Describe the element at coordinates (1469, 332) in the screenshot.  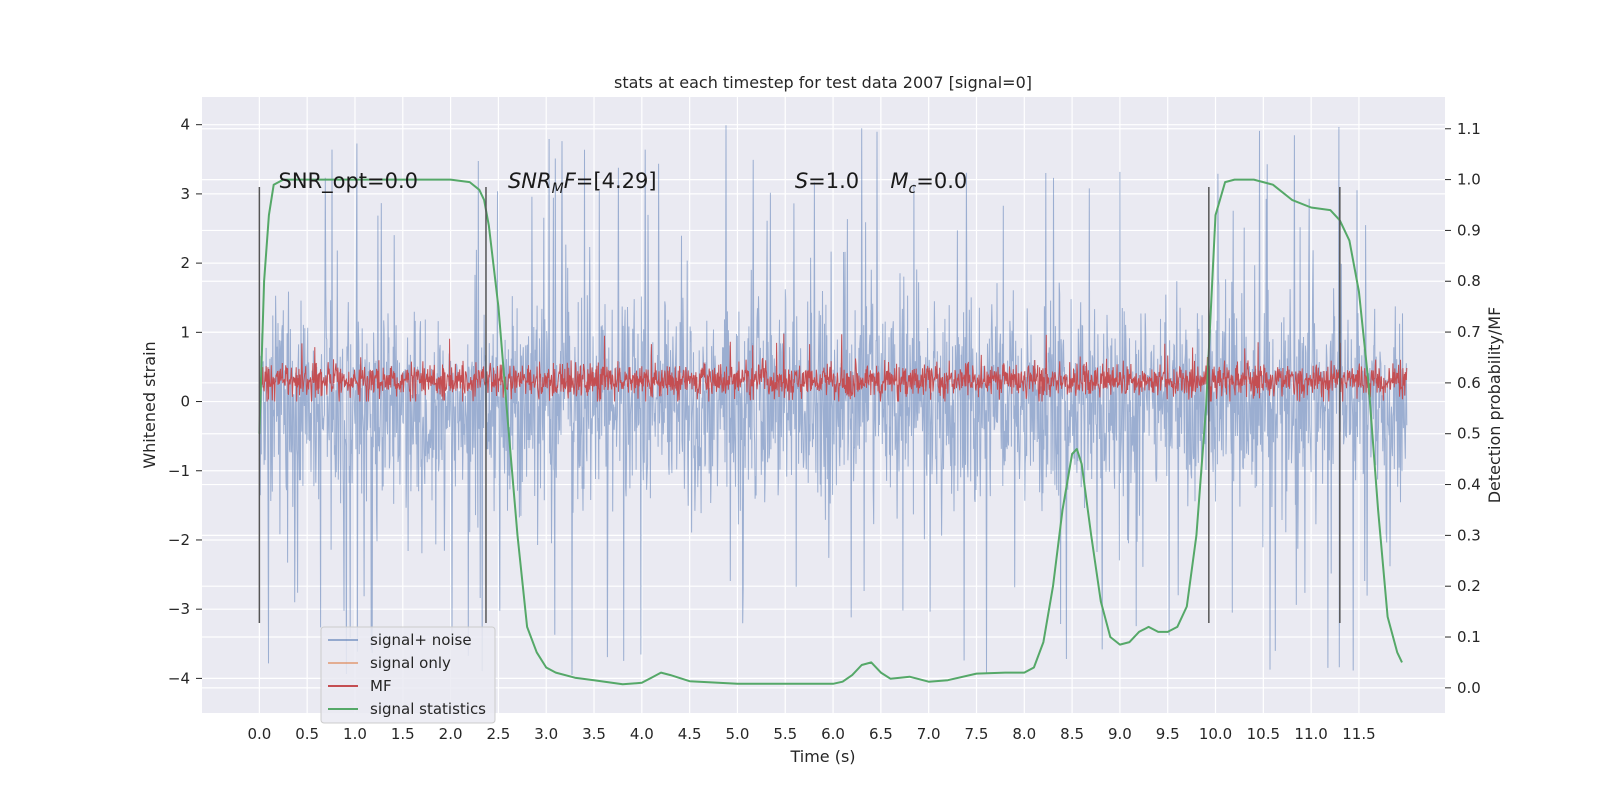
I see `y2-tick-label: 0.7` at that location.